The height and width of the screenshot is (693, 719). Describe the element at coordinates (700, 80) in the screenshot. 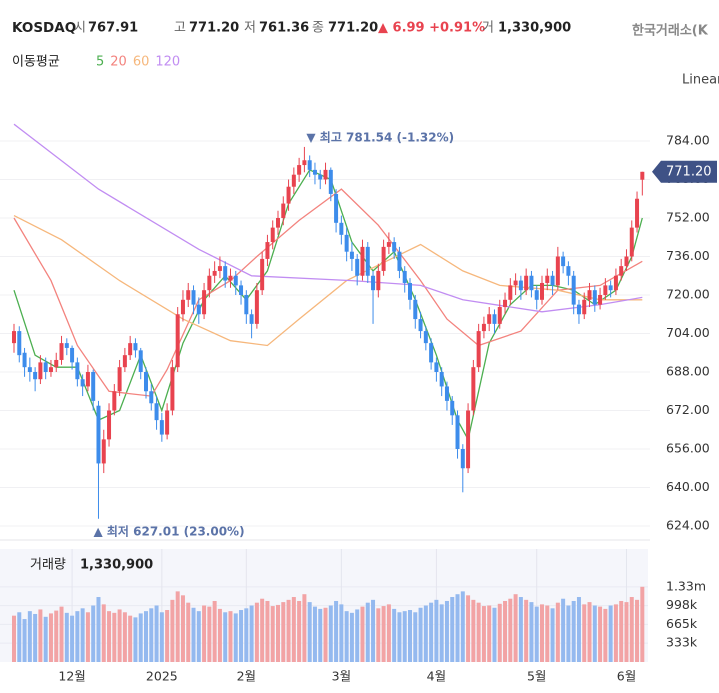

I see `scale-mode: Linear` at that location.